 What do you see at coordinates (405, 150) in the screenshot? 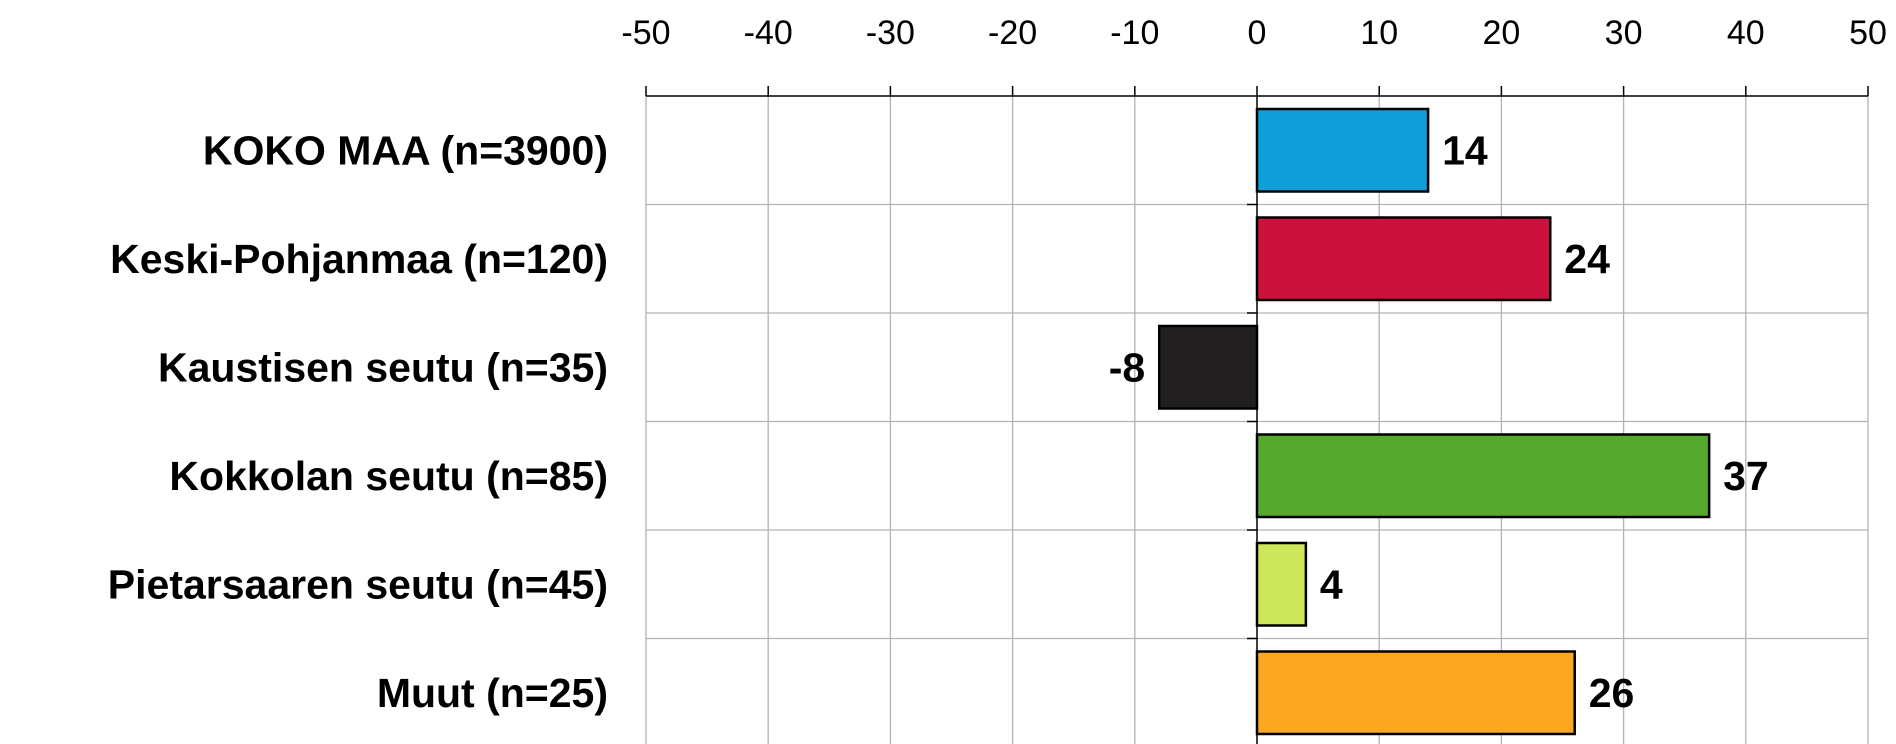
I see `category-label: KOKO MAA (n=3900)` at bounding box center [405, 150].